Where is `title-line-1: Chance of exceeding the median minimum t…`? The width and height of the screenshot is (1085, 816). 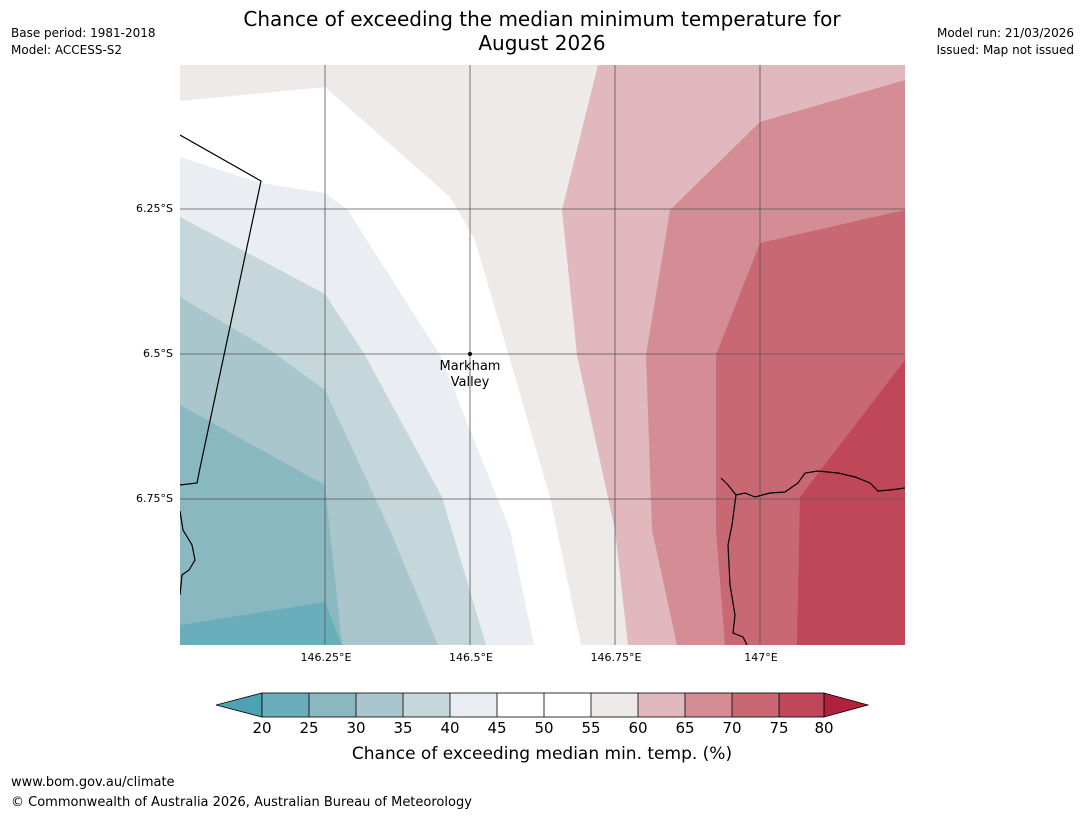 title-line-1: Chance of exceeding the median minimum t… is located at coordinates (542, 19).